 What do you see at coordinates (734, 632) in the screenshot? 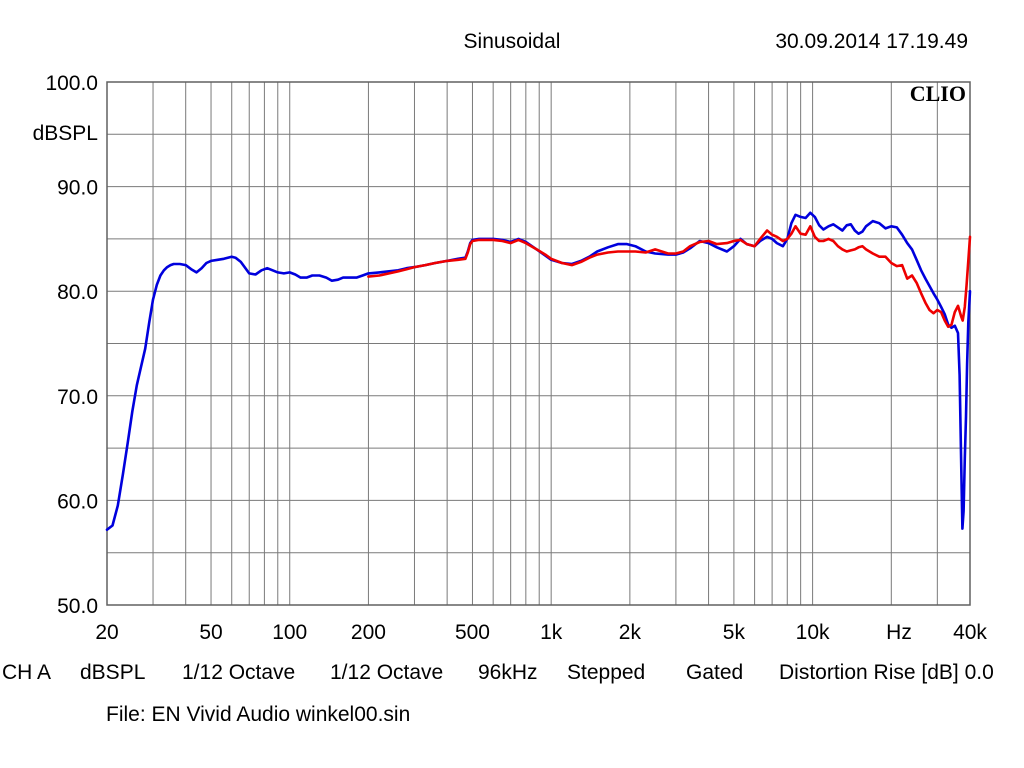
I see `x-tick-label: 5k` at bounding box center [734, 632].